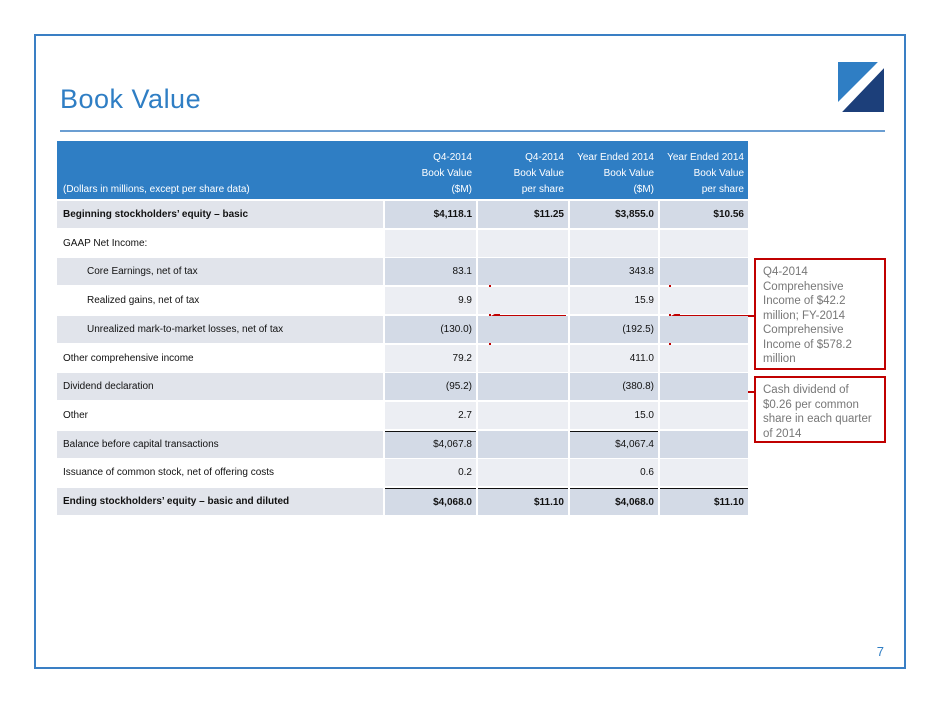 The width and height of the screenshot is (940, 705). Describe the element at coordinates (430, 301) in the screenshot. I see `value-cell: 9.9` at that location.